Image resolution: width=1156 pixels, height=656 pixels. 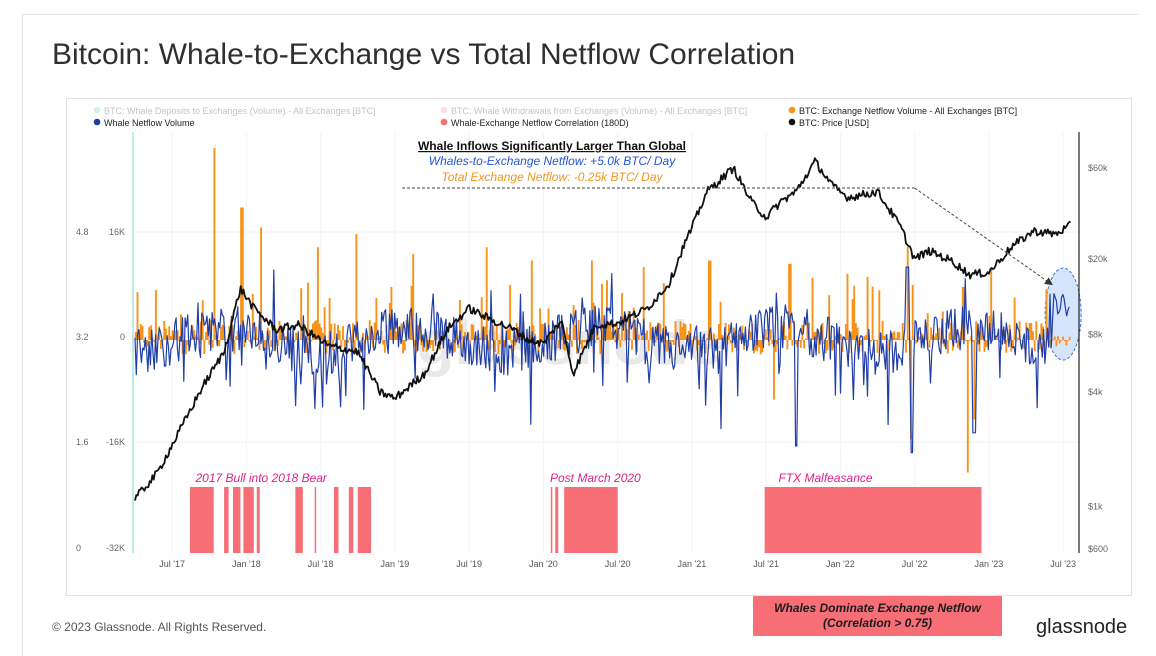 I want to click on correlation-tick-label: 3.2, so click(x=82, y=337).